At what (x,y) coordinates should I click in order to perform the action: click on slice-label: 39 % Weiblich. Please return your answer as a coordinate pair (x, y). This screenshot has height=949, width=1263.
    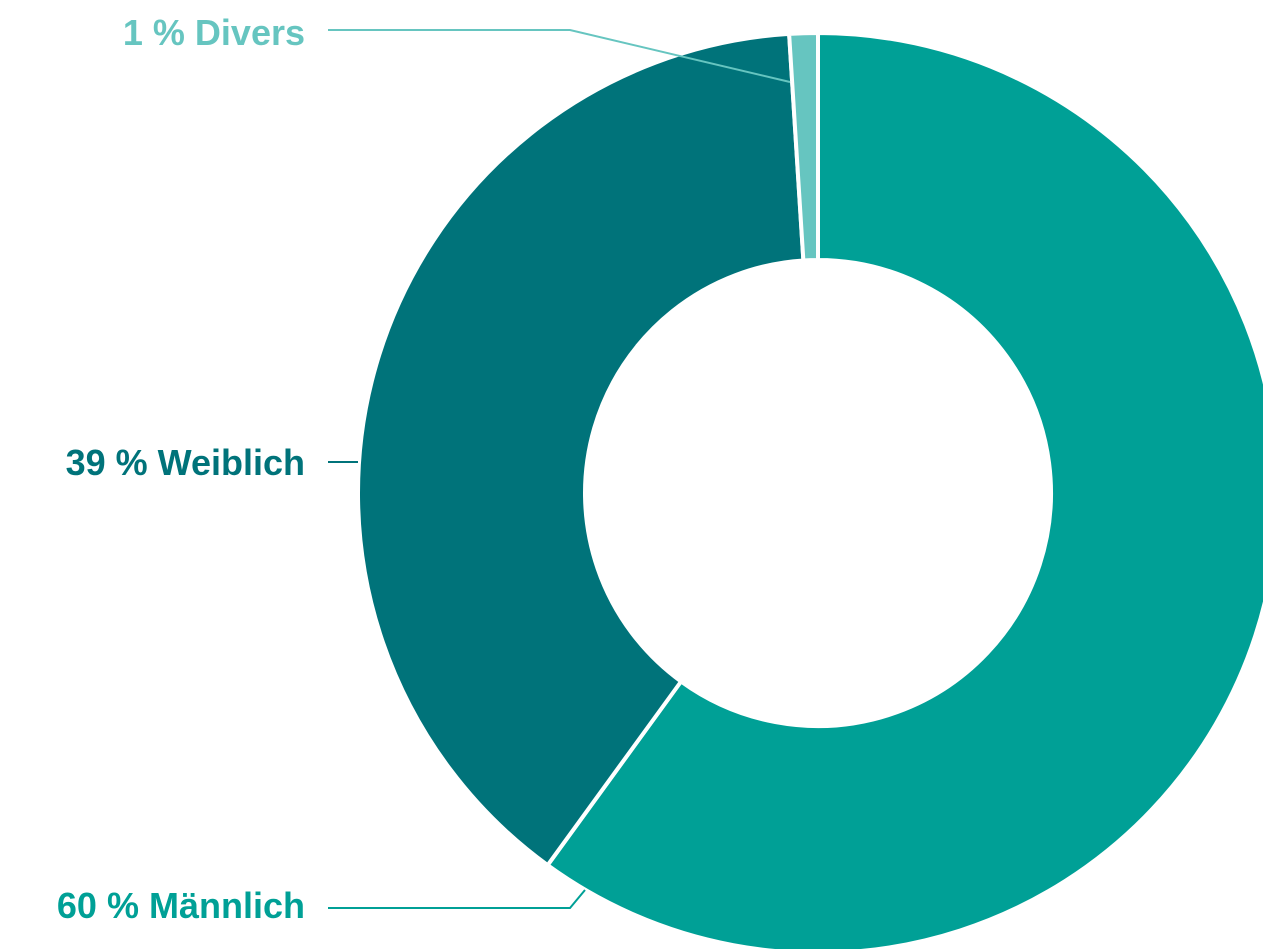
    Looking at the image, I should click on (185, 462).